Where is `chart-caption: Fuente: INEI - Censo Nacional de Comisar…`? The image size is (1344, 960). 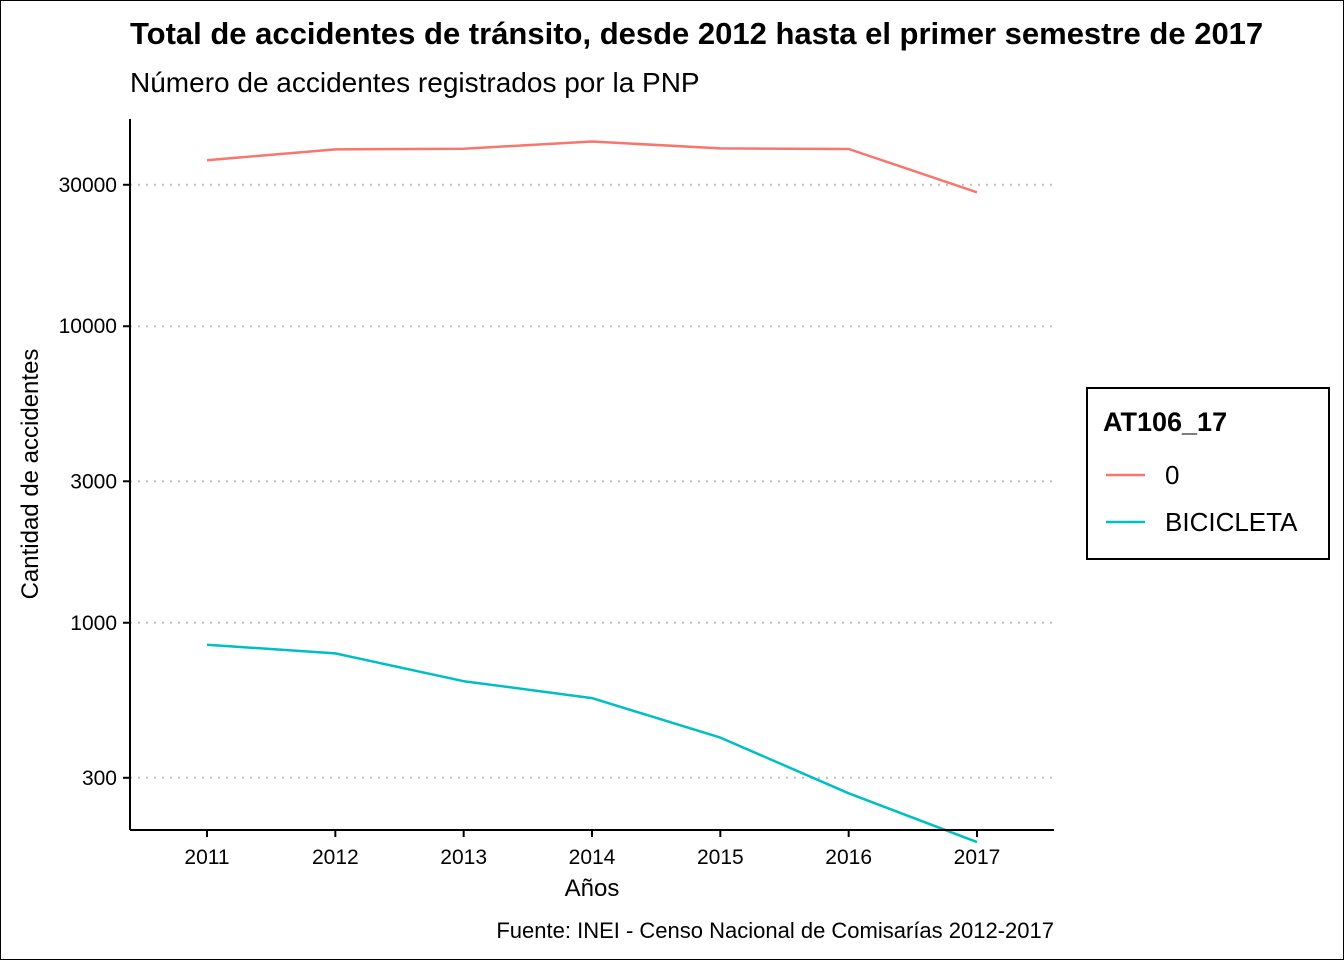 chart-caption: Fuente: INEI - Censo Nacional de Comisar… is located at coordinates (775, 930).